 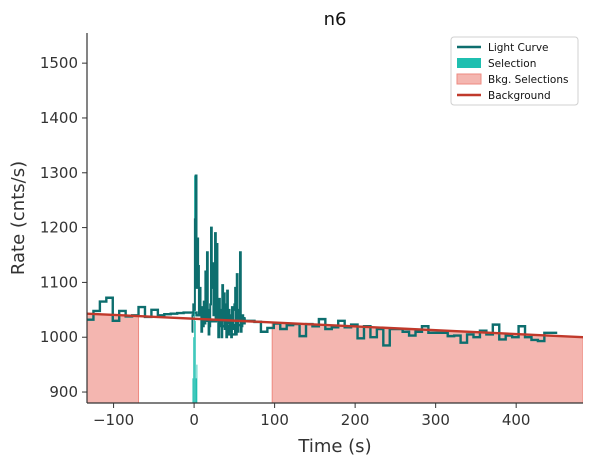 I want to click on x-tick-label: −100, so click(x=113, y=420).